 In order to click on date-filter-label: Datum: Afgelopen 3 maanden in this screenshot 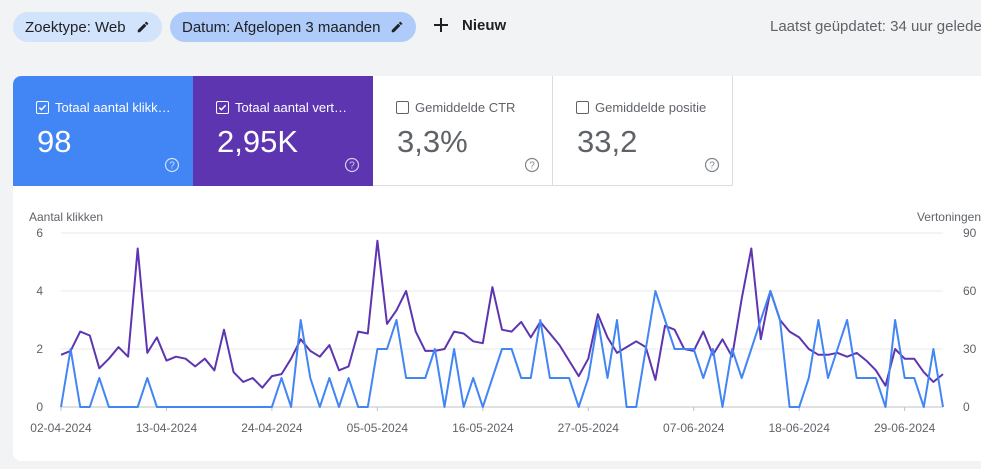, I will do `click(281, 27)`.